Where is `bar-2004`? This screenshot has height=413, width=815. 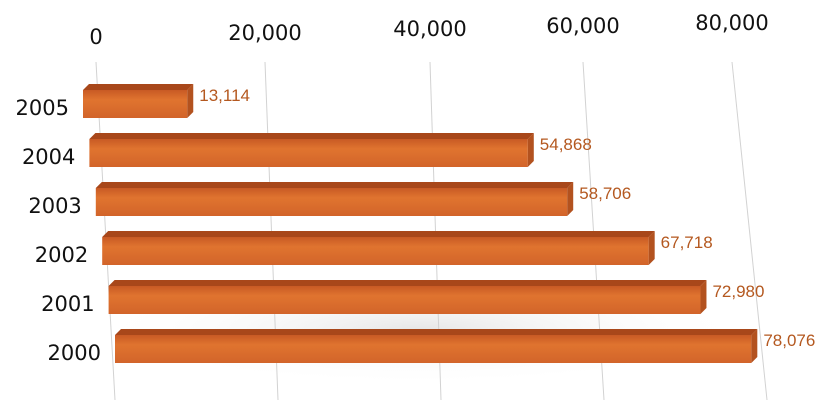
bar-2004 is located at coordinates (311, 150).